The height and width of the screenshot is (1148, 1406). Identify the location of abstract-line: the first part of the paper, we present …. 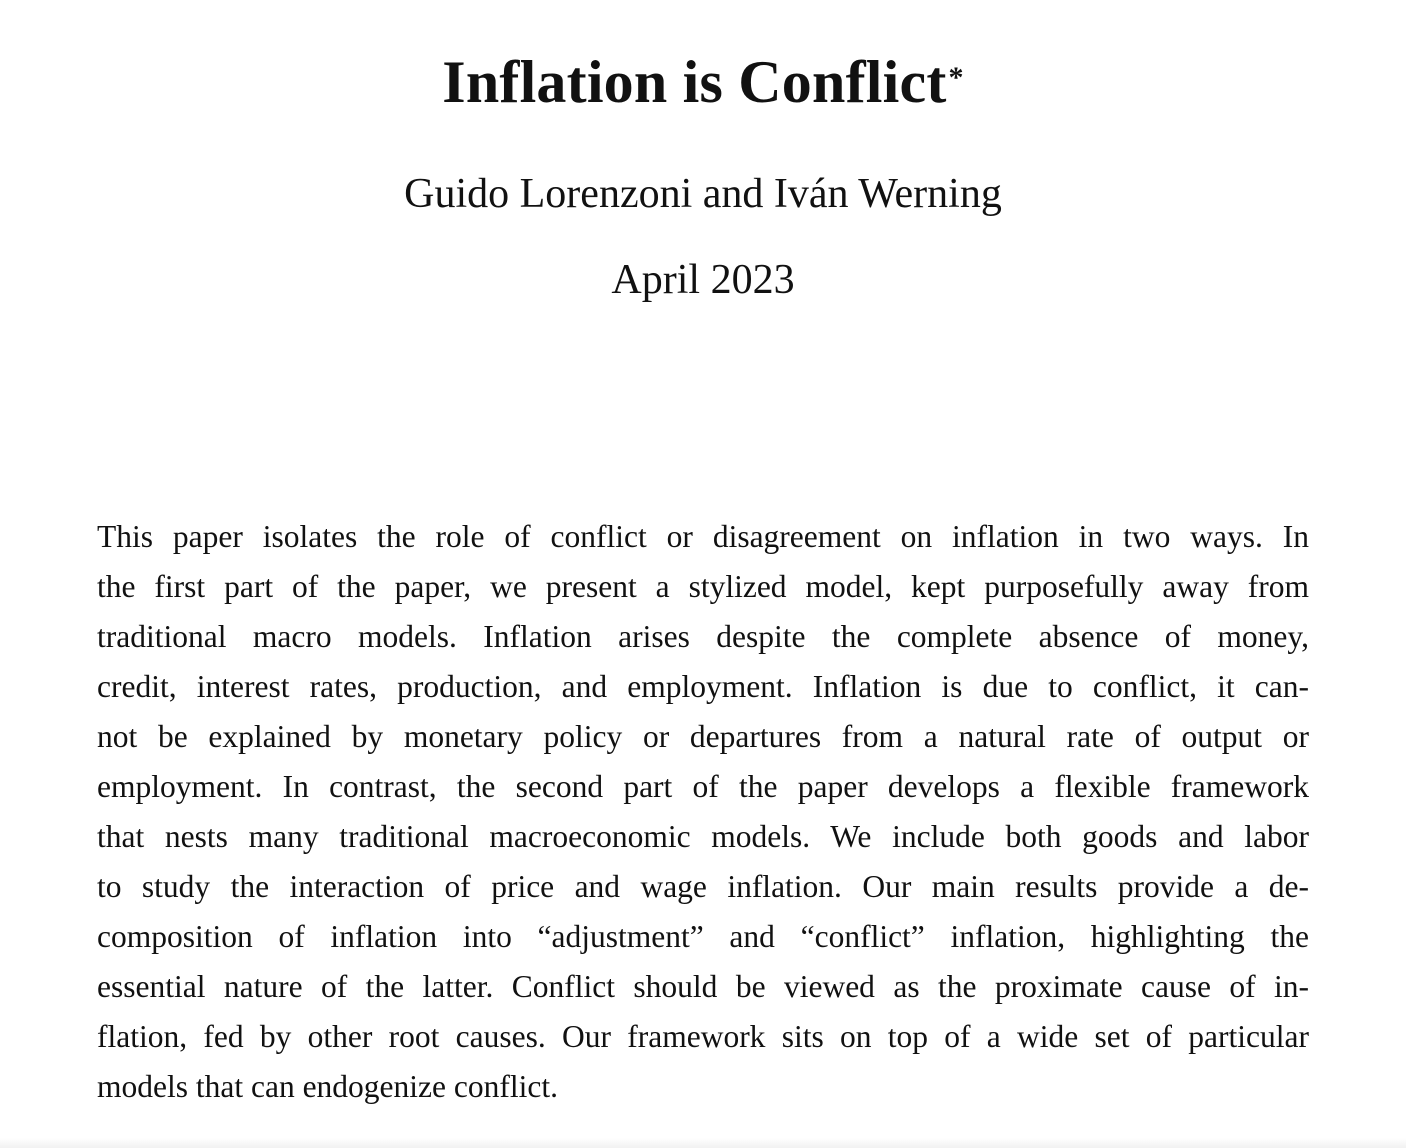
(703, 586).